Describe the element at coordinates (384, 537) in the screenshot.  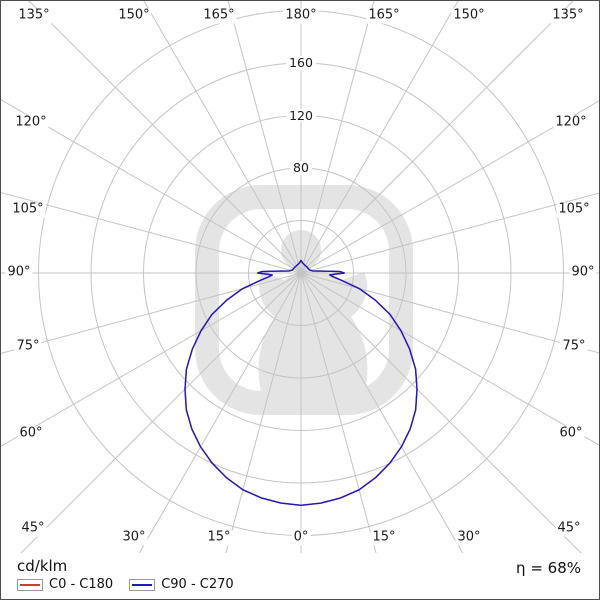
I see `angle-label-22: 15°` at that location.